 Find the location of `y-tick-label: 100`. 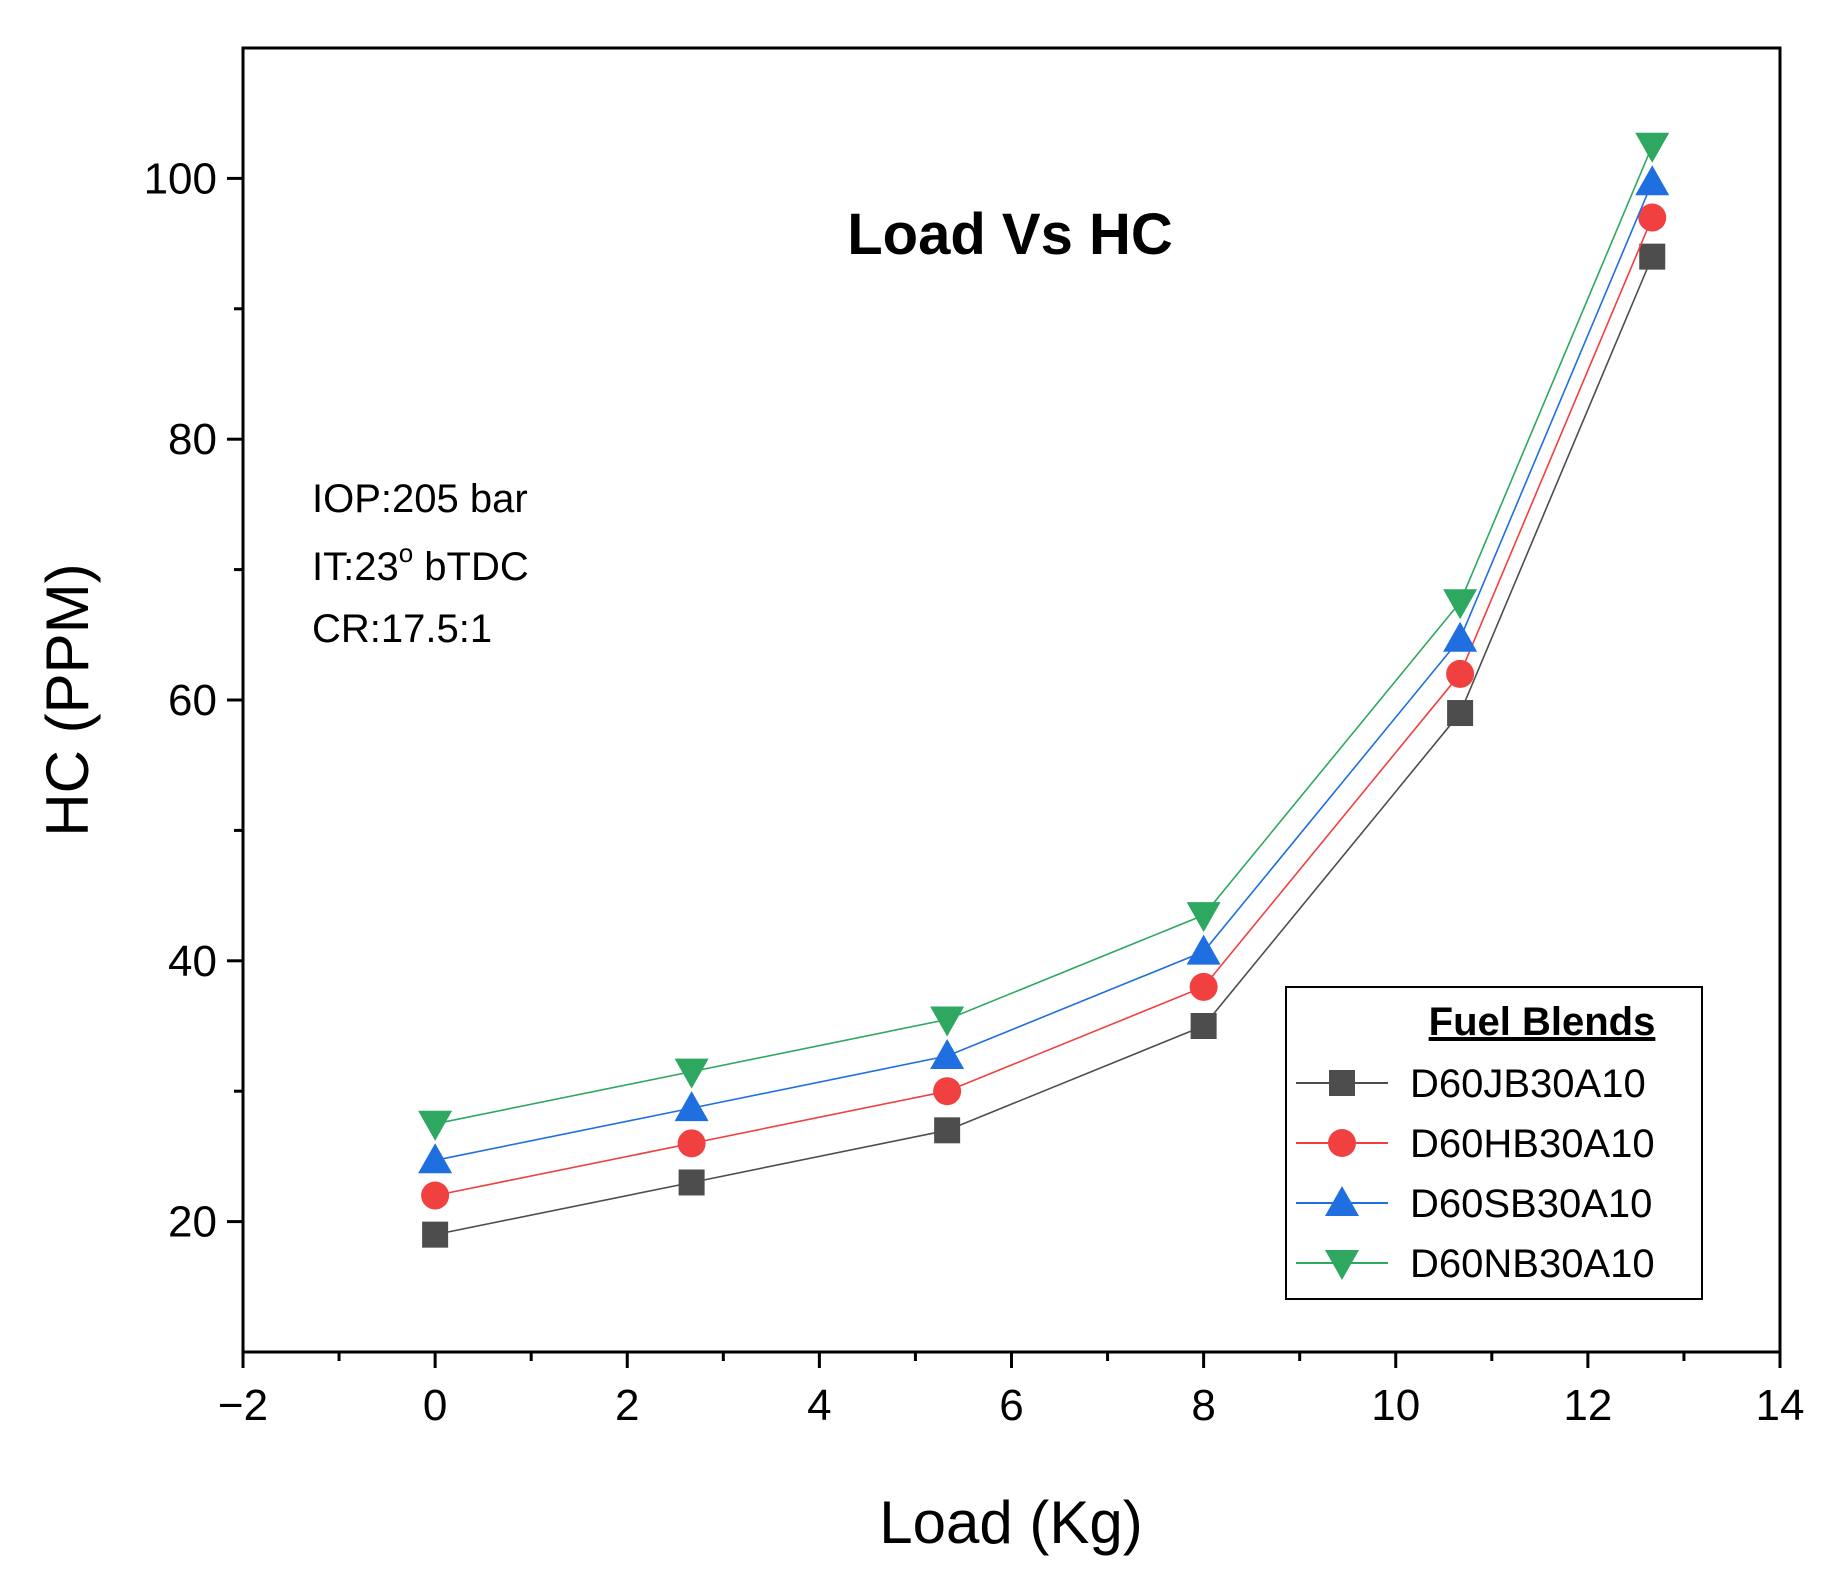

y-tick-label: 100 is located at coordinates (180, 178).